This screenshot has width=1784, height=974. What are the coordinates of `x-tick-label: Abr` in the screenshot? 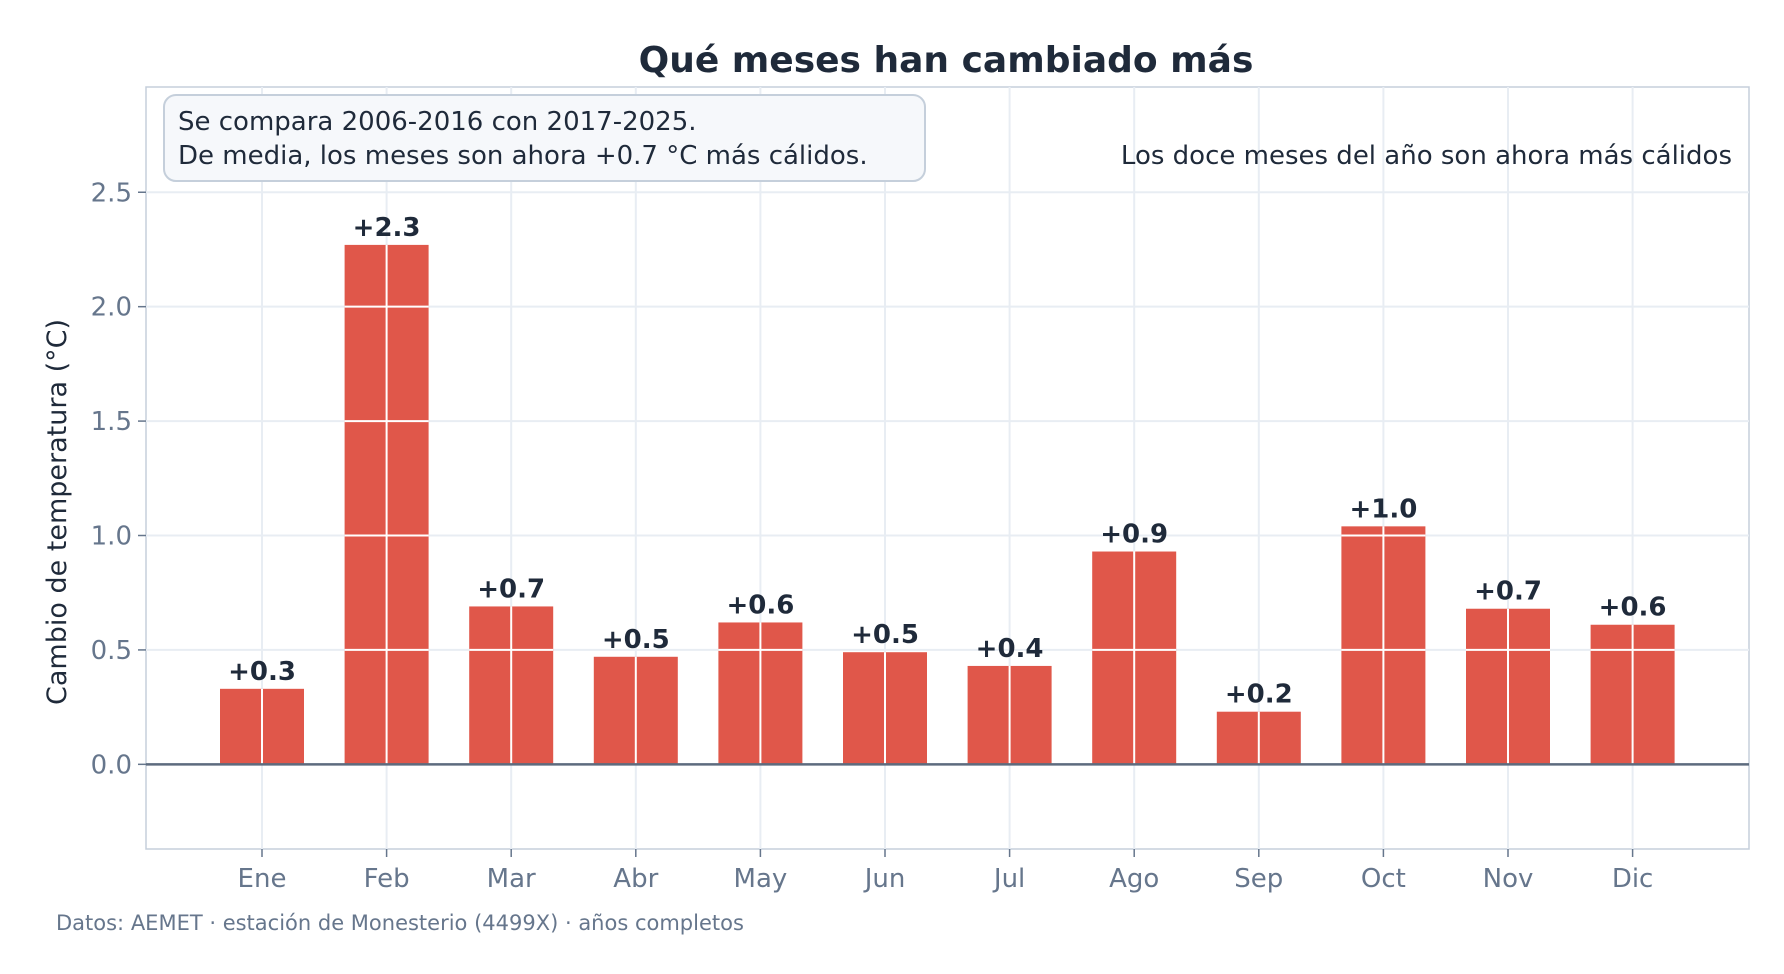 It's located at (635, 879).